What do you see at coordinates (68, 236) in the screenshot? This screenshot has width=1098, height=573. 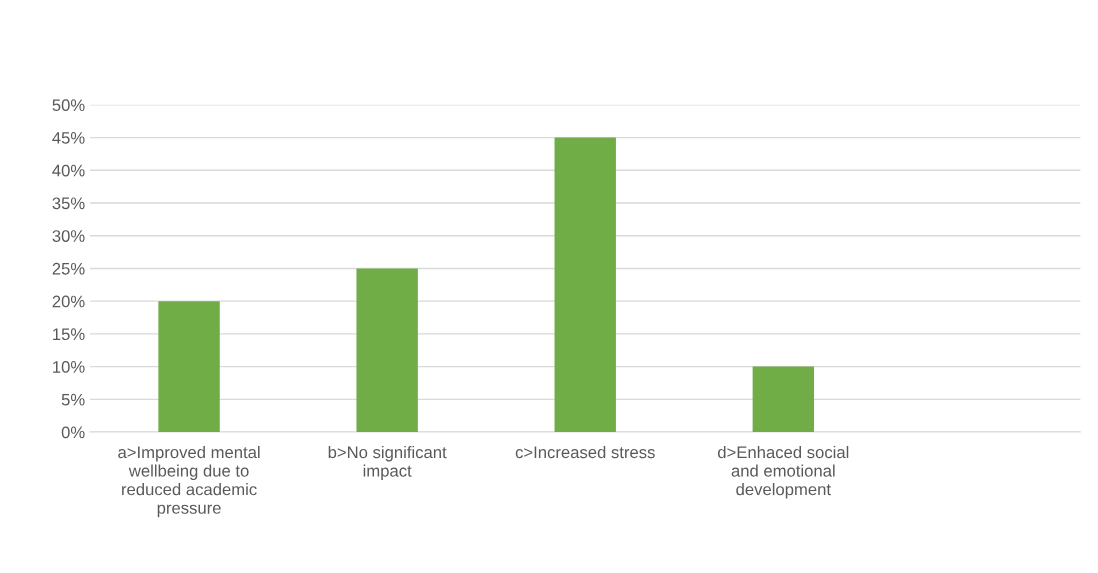 I see `y-tick-label: 30%` at bounding box center [68, 236].